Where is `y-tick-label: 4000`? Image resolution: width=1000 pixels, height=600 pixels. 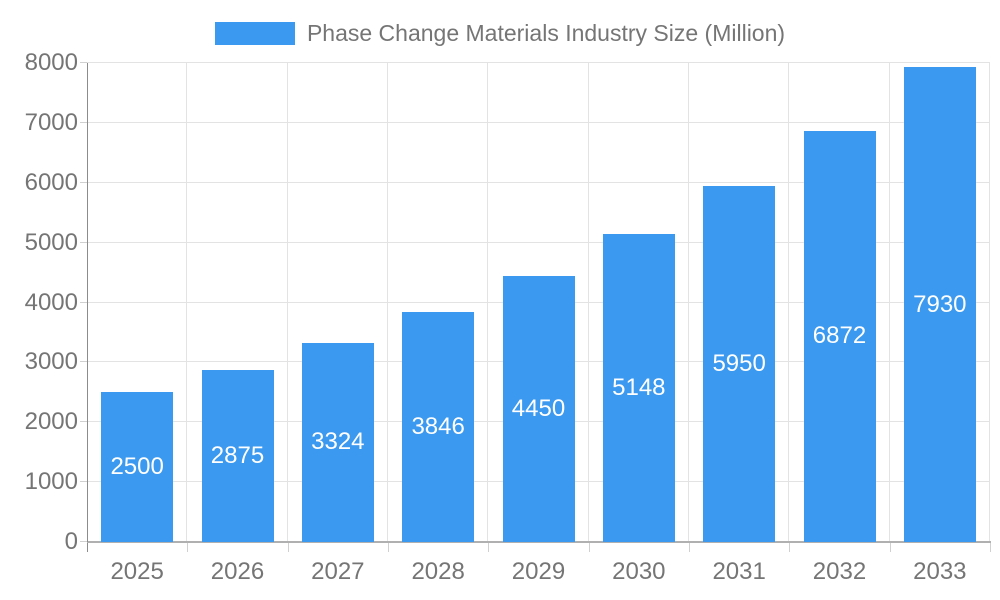 y-tick-label: 4000 is located at coordinates (51, 302).